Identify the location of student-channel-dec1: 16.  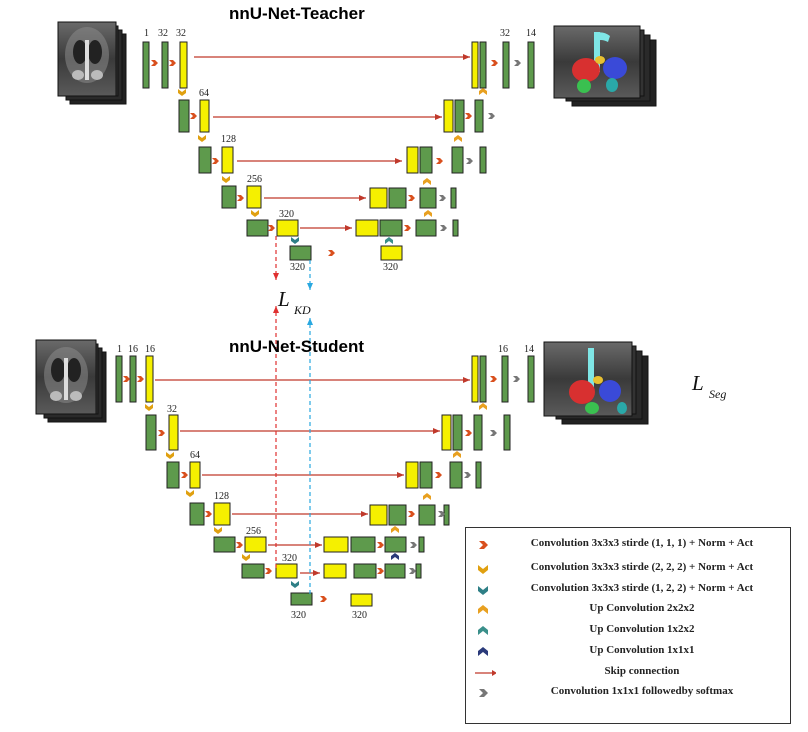
(503, 349).